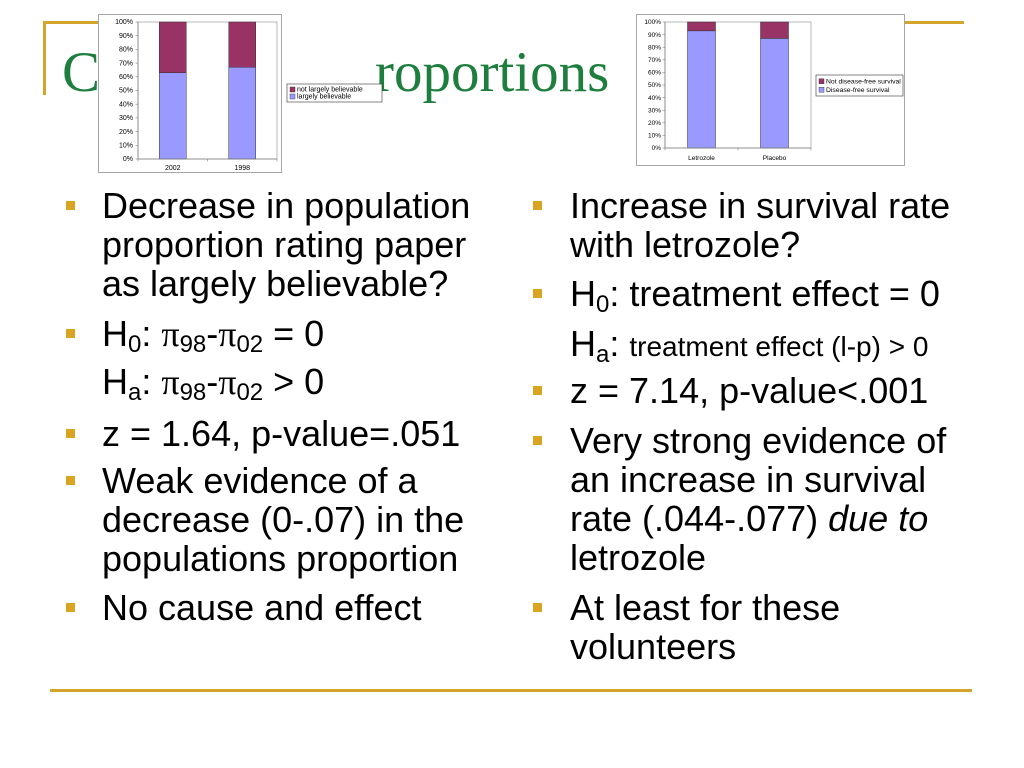  Describe the element at coordinates (81, 72) in the screenshot. I see `slide-title-visible-start: C` at that location.